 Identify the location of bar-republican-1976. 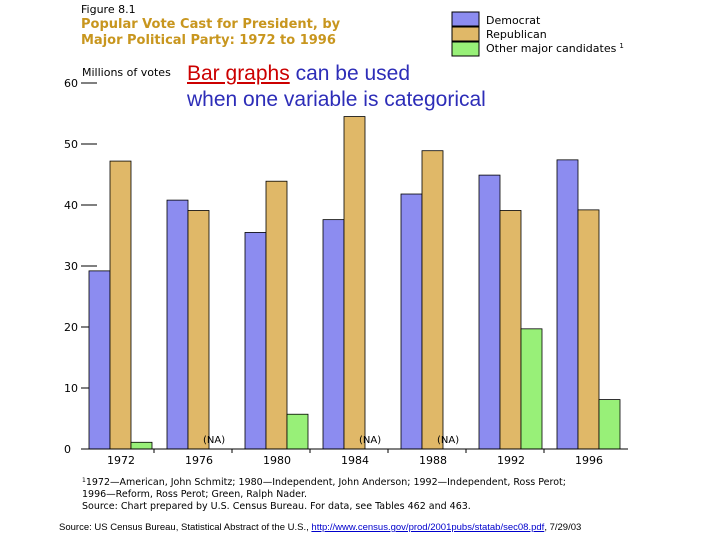
(198, 330).